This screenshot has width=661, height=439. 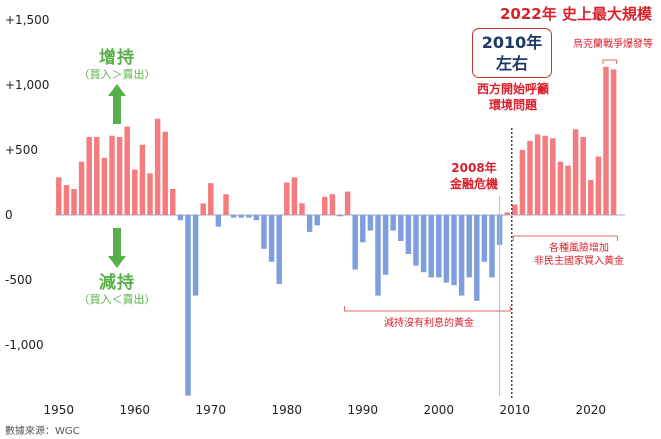 I want to click on bar-1980, so click(x=287, y=198).